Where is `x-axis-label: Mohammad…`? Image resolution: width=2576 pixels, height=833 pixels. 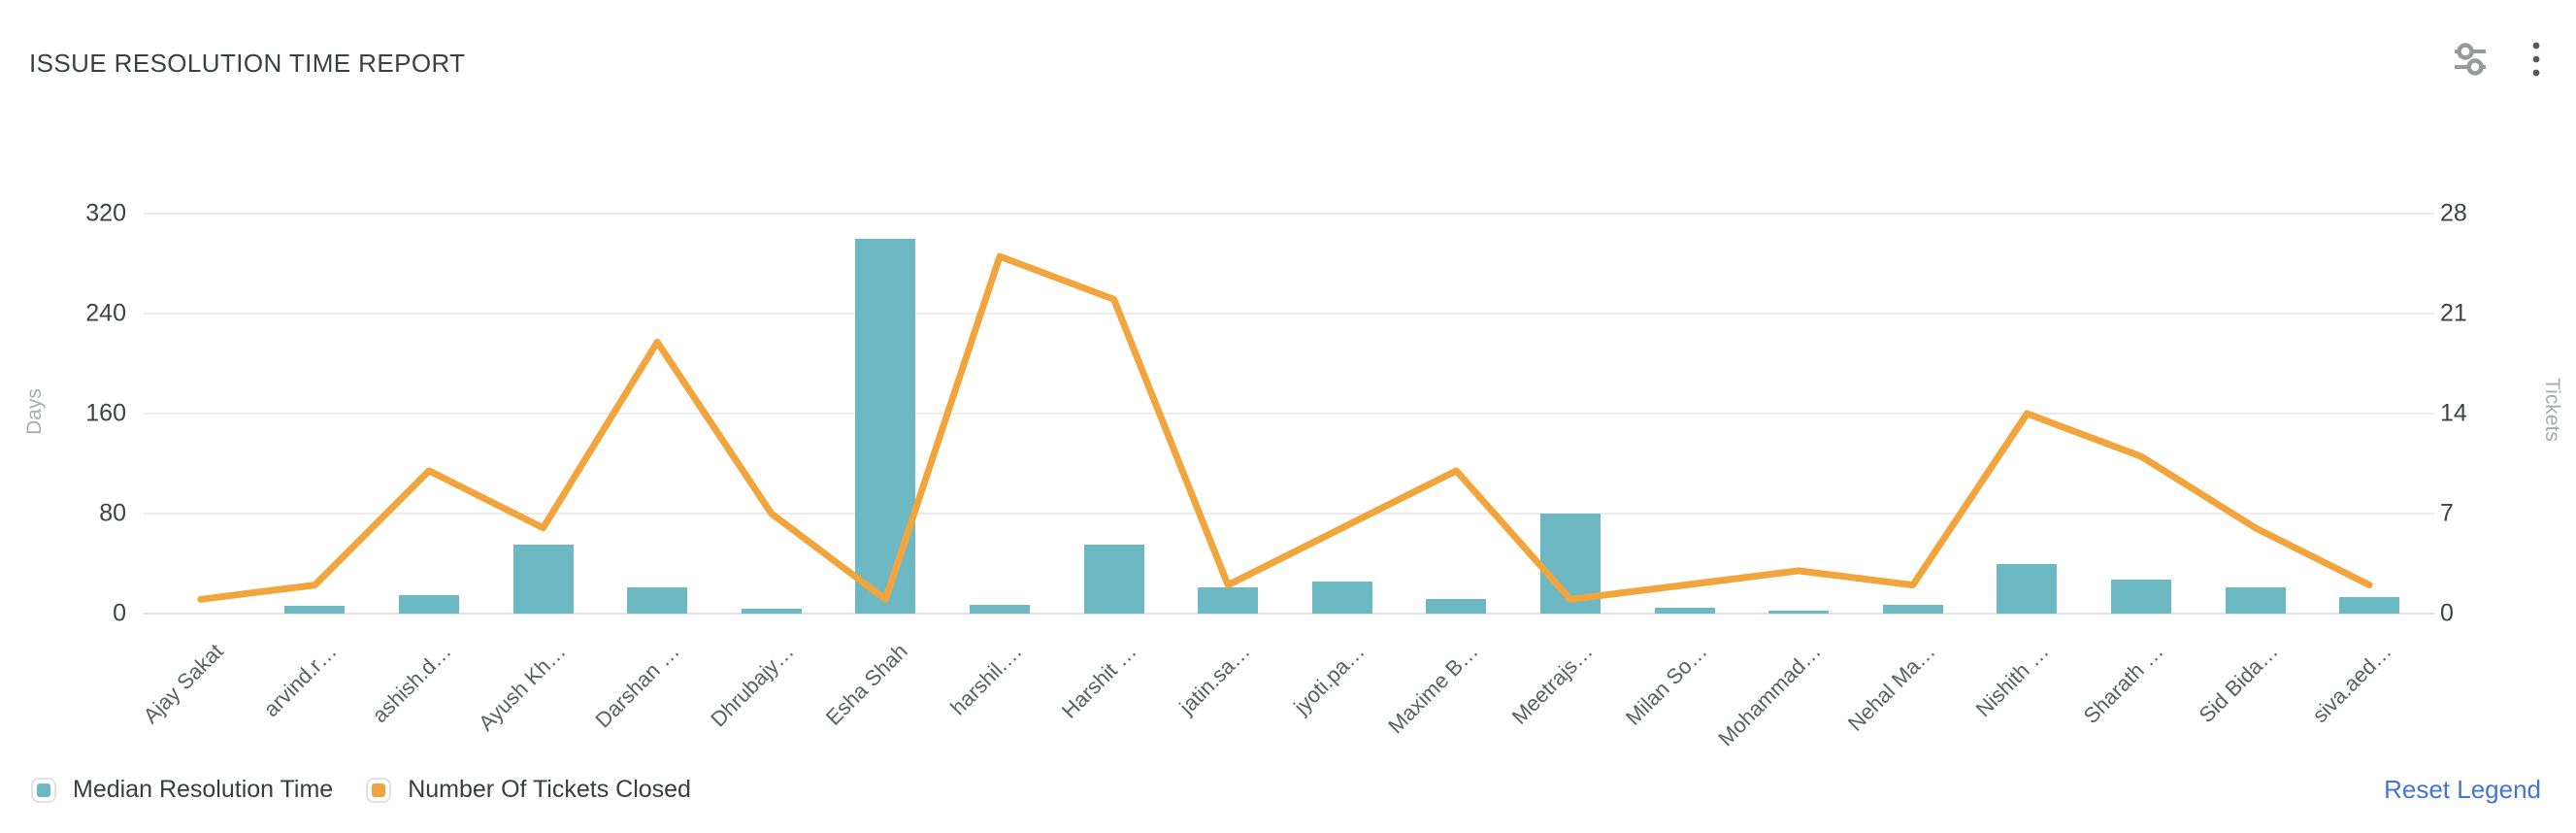
x-axis-label: Mohammad… is located at coordinates (1769, 695).